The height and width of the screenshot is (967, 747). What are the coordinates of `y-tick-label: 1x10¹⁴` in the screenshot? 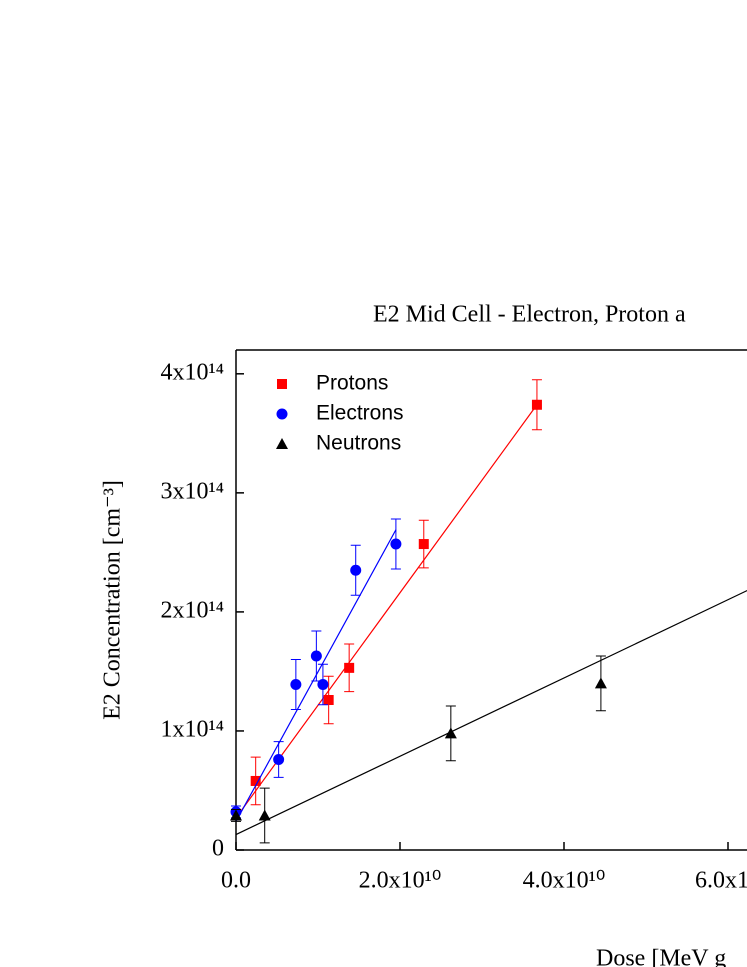 It's located at (192, 729).